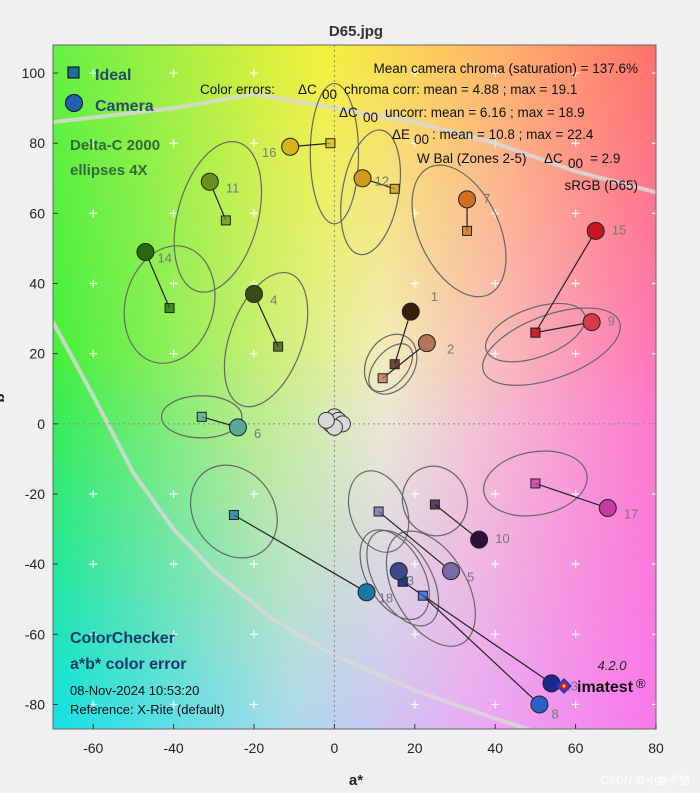 This screenshot has width=700, height=793. What do you see at coordinates (334, 422) in the screenshot?
I see `neutral-points` at bounding box center [334, 422].